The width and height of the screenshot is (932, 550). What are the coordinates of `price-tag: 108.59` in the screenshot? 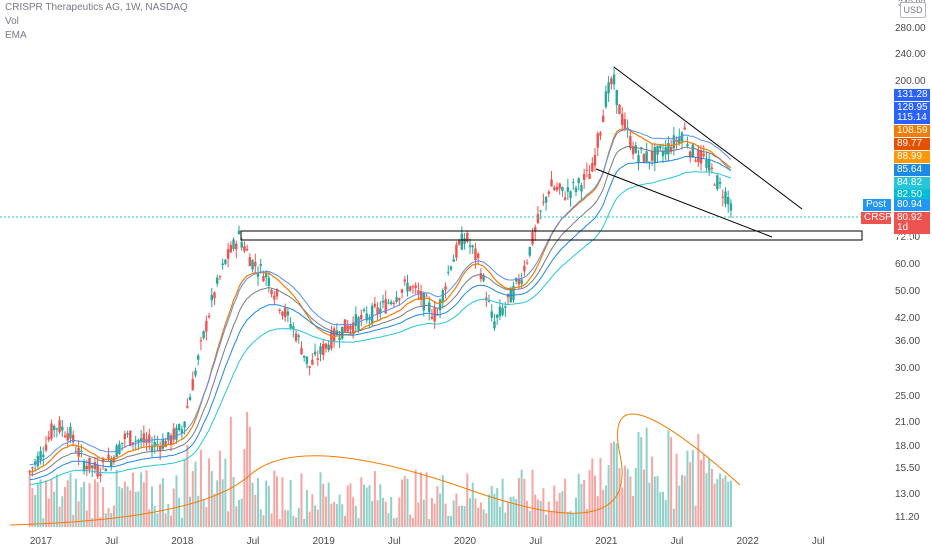 It's located at (912, 131).